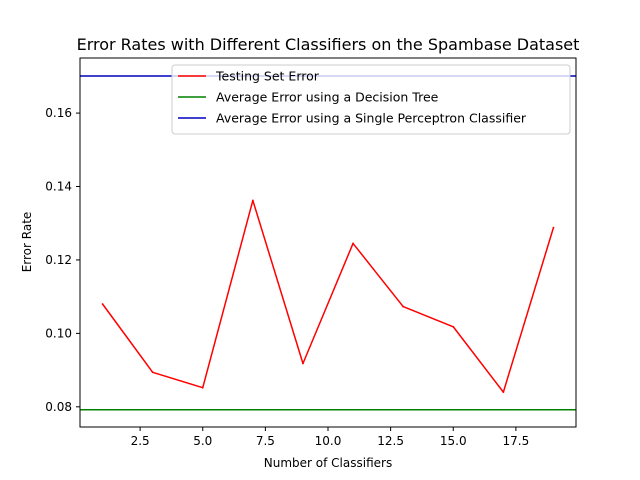 The width and height of the screenshot is (640, 480). What do you see at coordinates (267, 76) in the screenshot?
I see `legend-entry: Testing Set Error` at bounding box center [267, 76].